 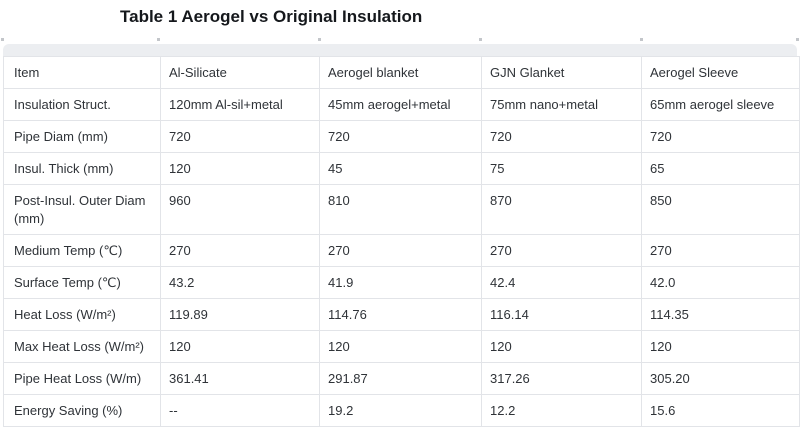 What do you see at coordinates (82, 250) in the screenshot?
I see `row-label-cell: Medium Temp (℃)` at bounding box center [82, 250].